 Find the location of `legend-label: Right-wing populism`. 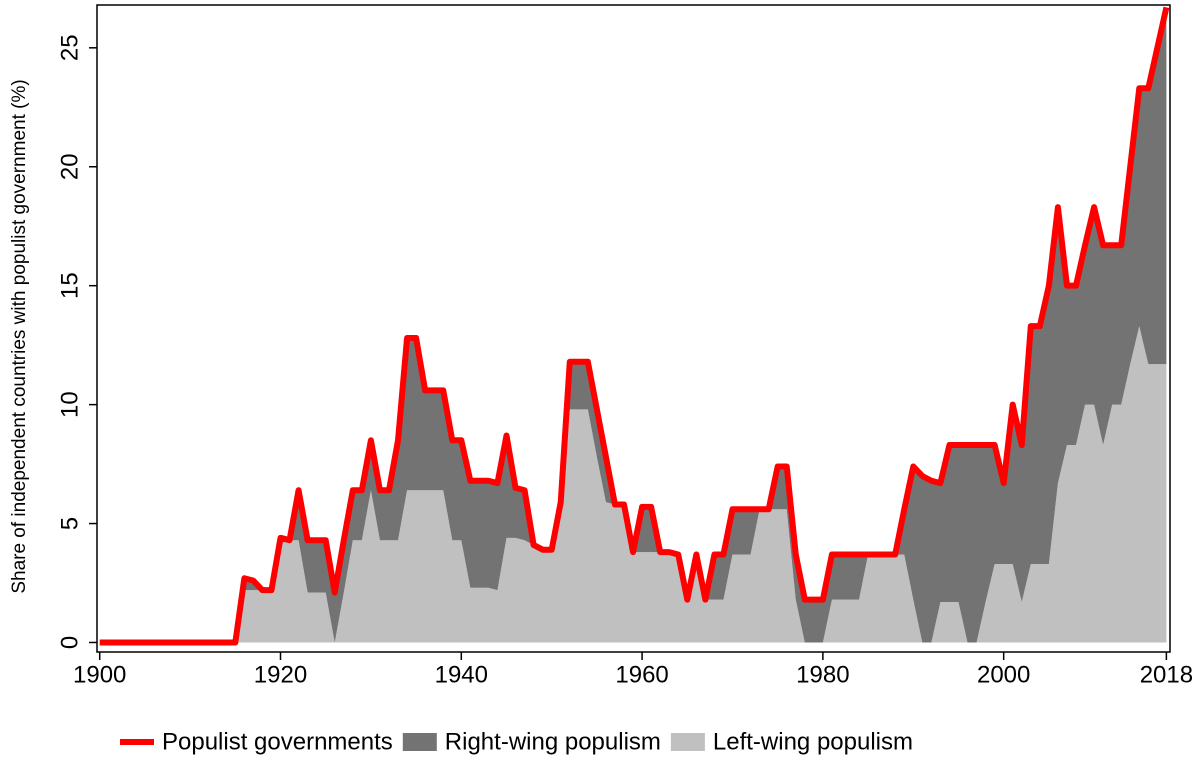

legend-label: Right-wing populism is located at coordinates (553, 741).